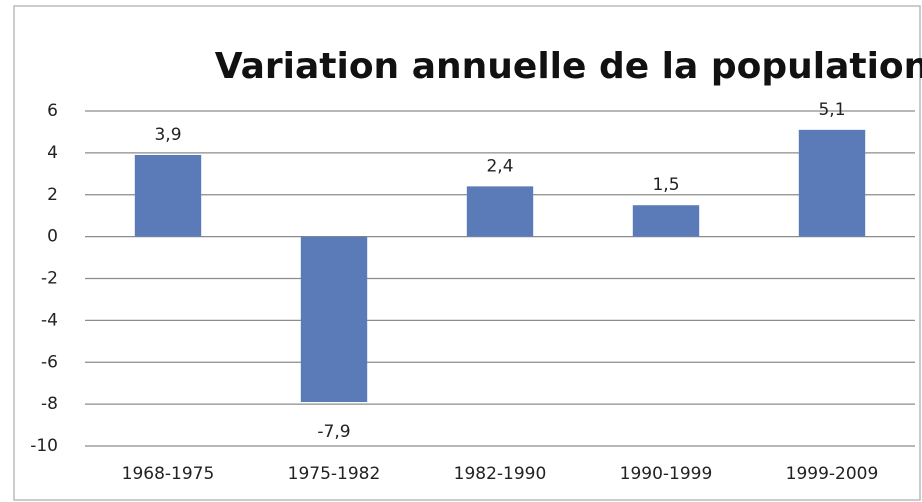 Image resolution: width=922 pixels, height=502 pixels. Describe the element at coordinates (167, 135) in the screenshot. I see `data-label: 3,9` at that location.